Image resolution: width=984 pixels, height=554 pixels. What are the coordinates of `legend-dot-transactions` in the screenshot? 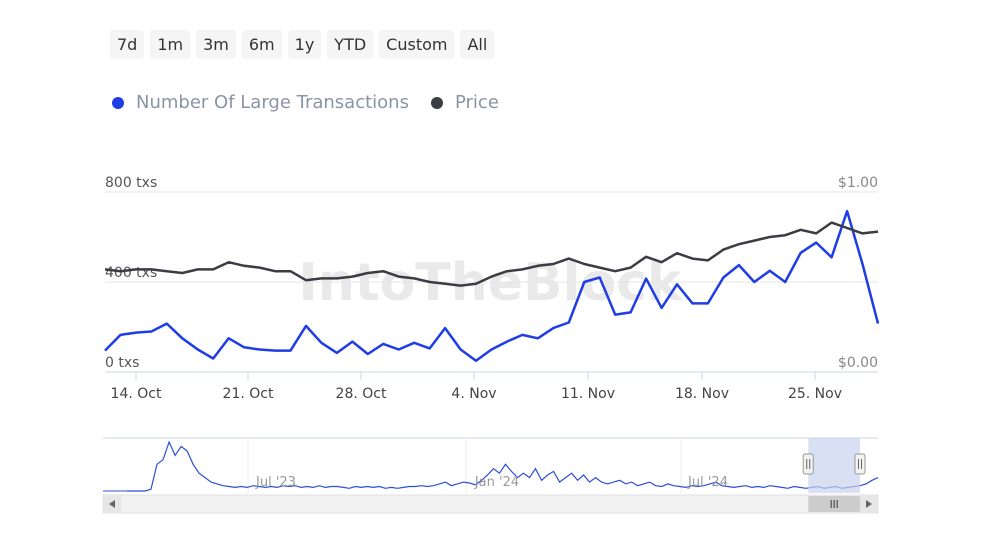 It's located at (118, 102).